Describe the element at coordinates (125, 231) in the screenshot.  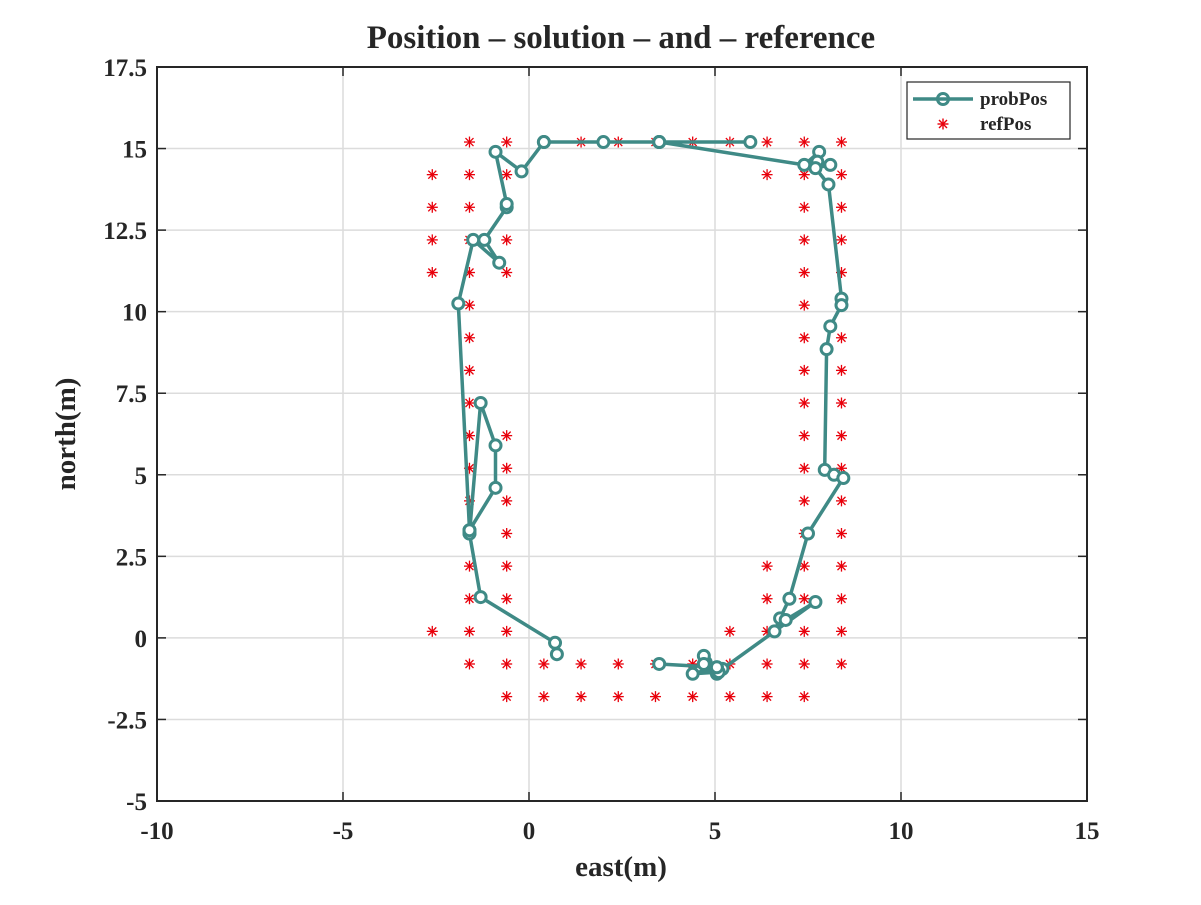
I see `y-tick-label: 12.5` at that location.